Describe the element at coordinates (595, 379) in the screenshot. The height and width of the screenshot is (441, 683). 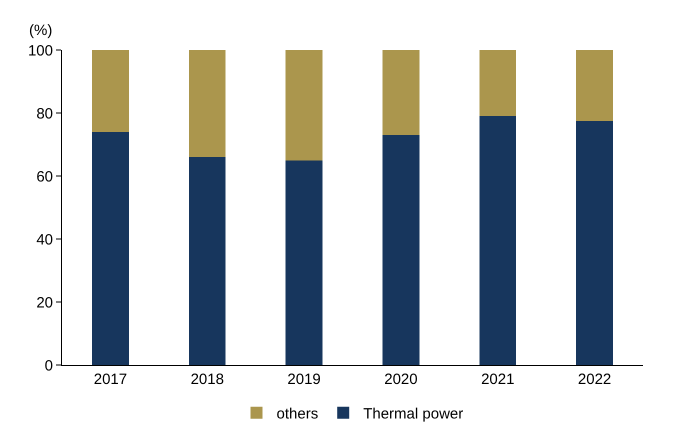
I see `x-tick-label: 2022` at that location.